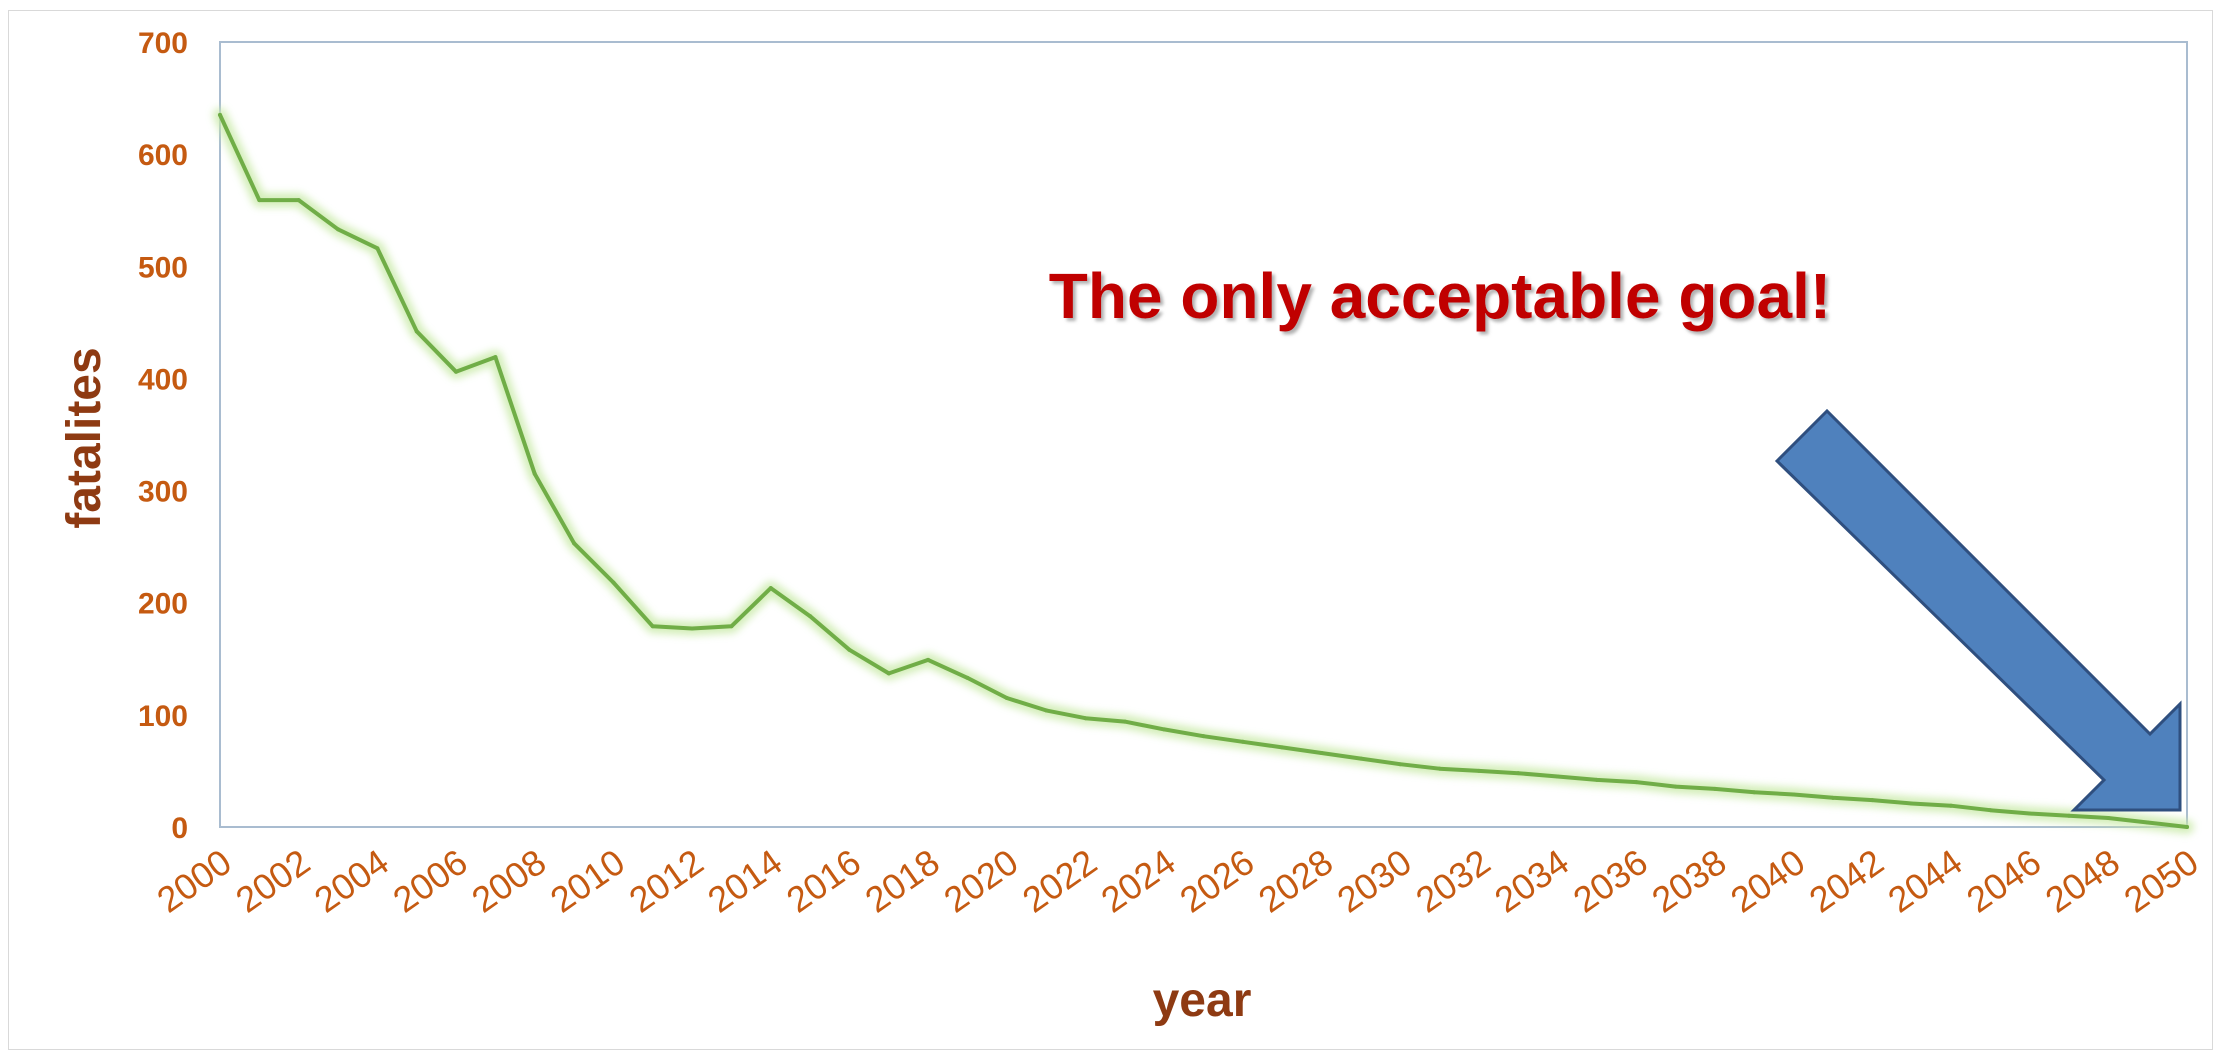 This screenshot has height=1056, width=2220. I want to click on y-tick-label: 0, so click(179, 828).